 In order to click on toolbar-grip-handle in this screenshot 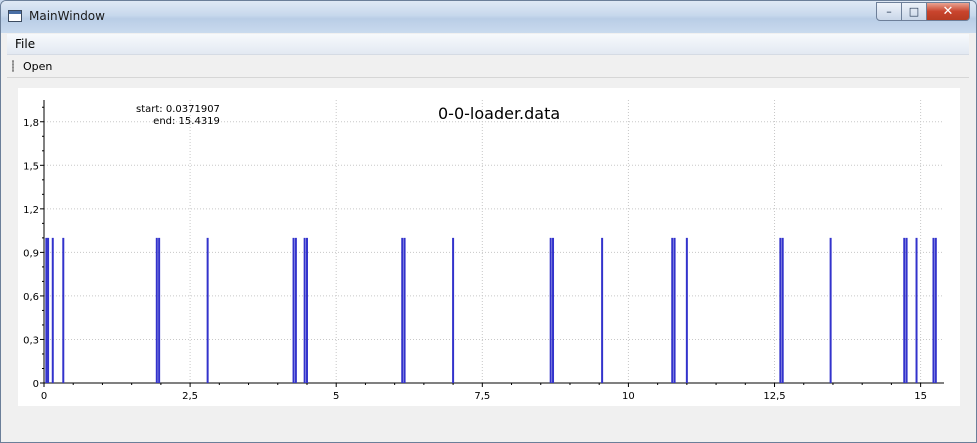, I will do `click(13, 66)`.